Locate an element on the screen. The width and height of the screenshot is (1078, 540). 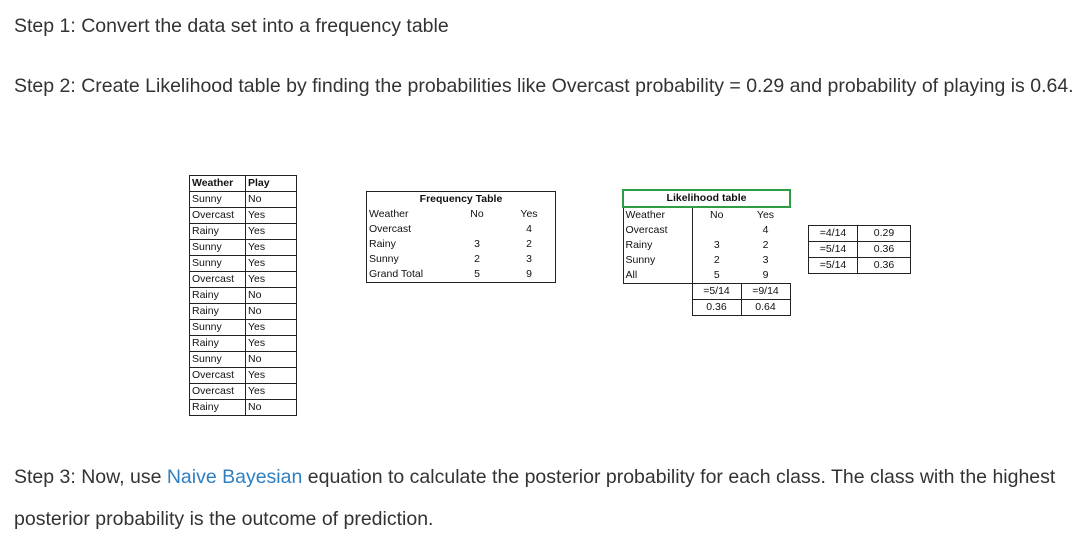
likelihood-table-title: Likelihood table is located at coordinates (706, 198).